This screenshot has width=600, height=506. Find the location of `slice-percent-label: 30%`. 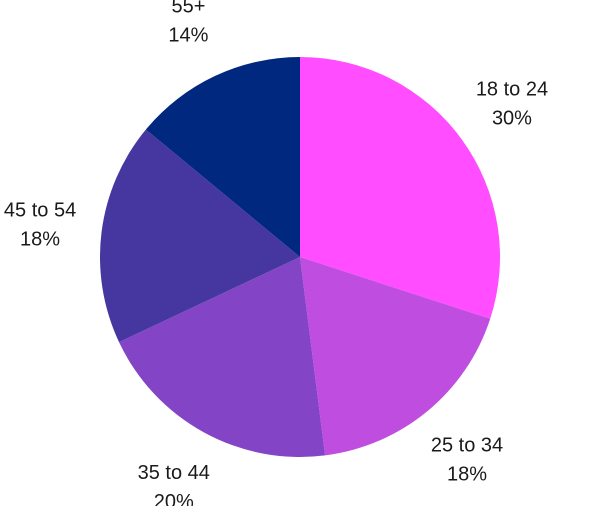

slice-percent-label: 30% is located at coordinates (512, 119).